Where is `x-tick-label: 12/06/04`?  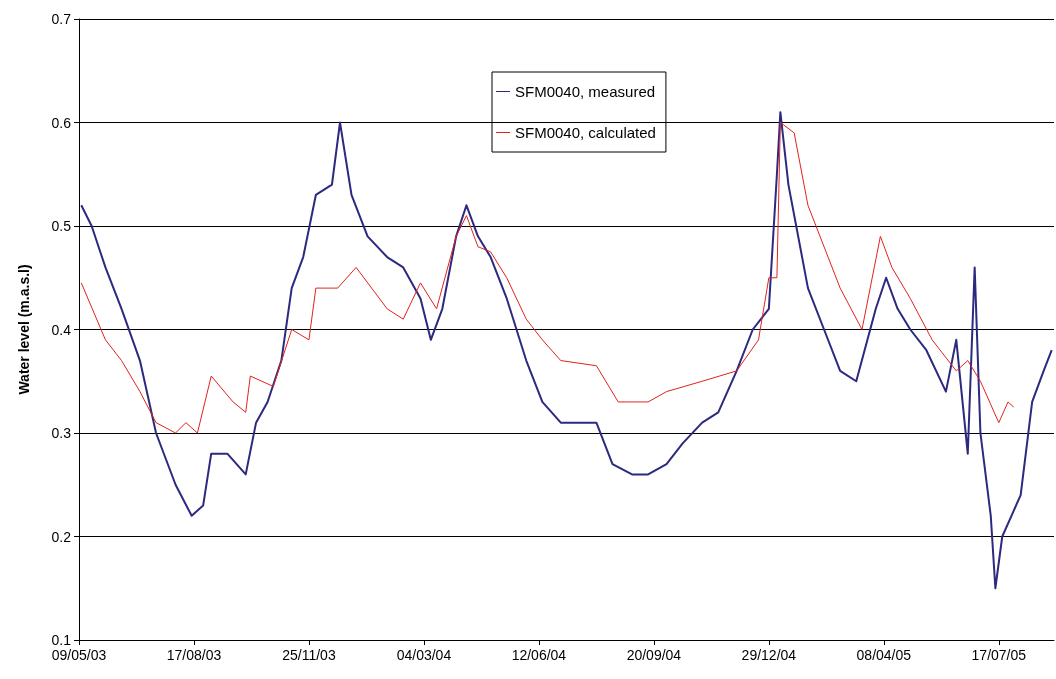 x-tick-label: 12/06/04 is located at coordinates (539, 655).